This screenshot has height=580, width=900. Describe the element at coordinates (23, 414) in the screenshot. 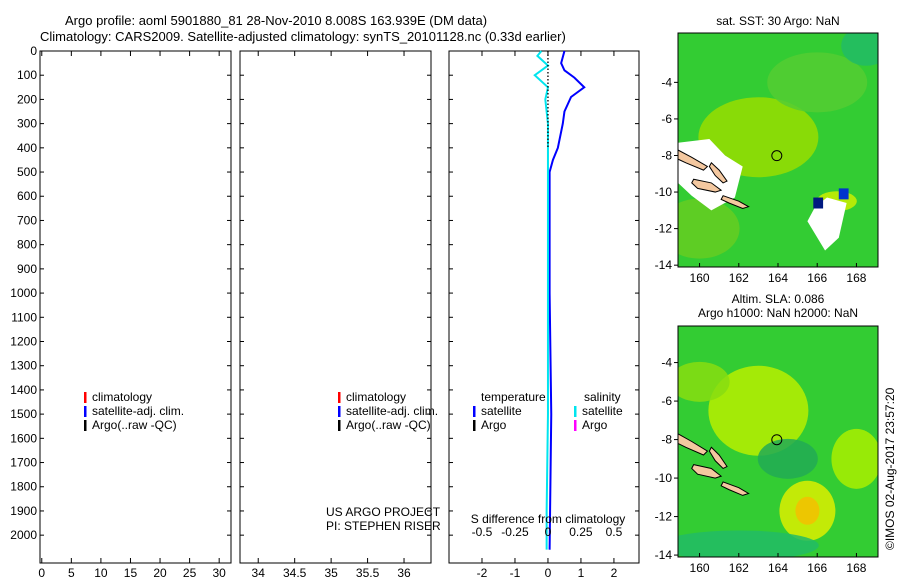

I see `y-tick-label: 1500` at that location.